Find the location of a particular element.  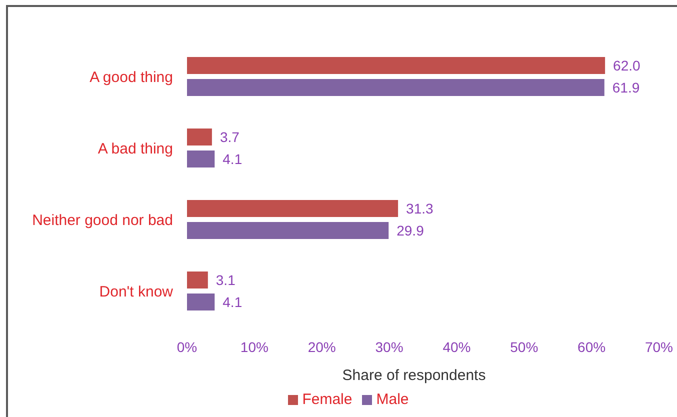

data-label: 61.9 is located at coordinates (626, 87).